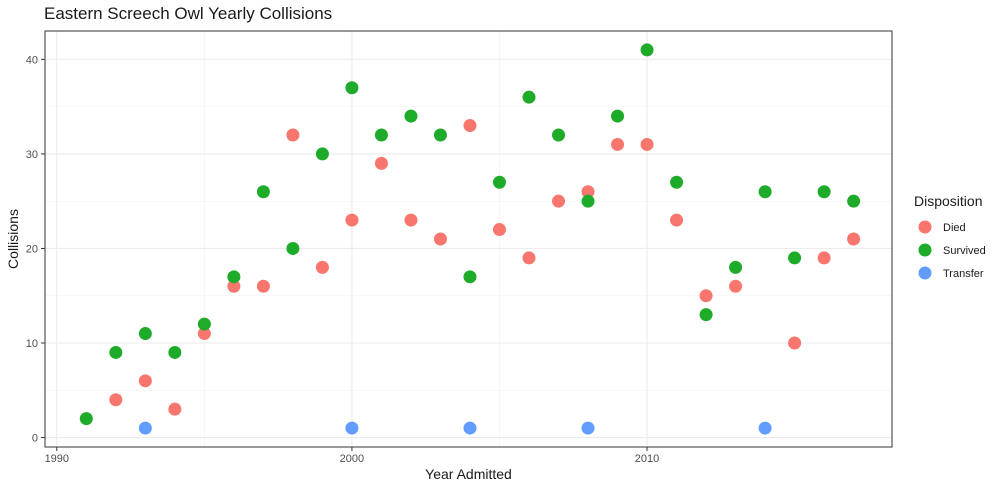  I want to click on y-tick-label: 40, so click(32, 60).